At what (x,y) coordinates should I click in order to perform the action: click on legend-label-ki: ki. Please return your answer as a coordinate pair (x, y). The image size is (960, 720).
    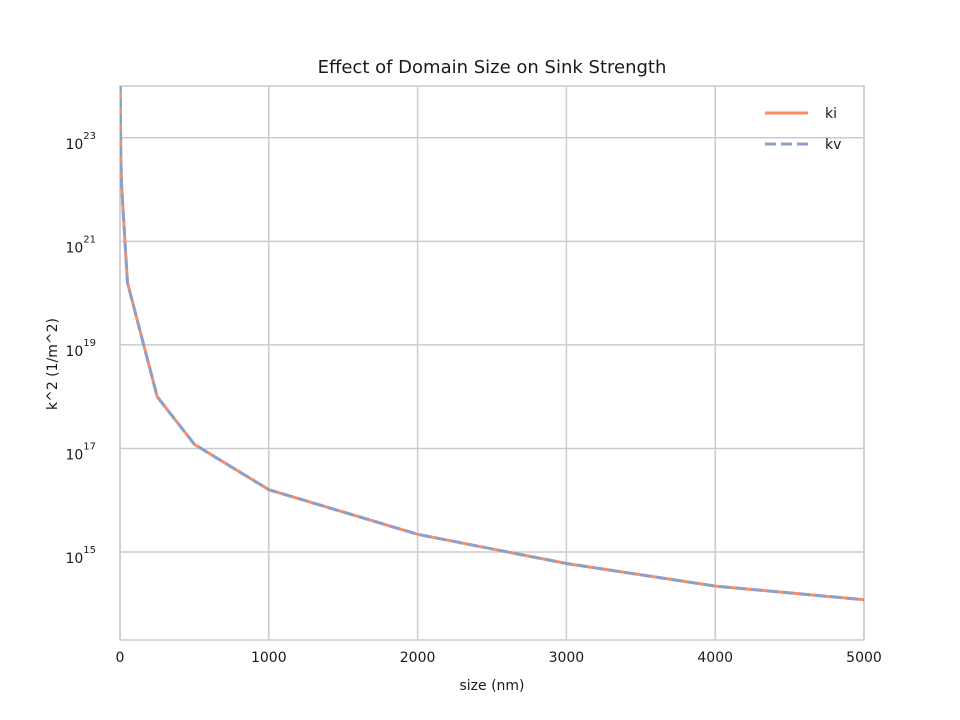
    Looking at the image, I should click on (831, 114).